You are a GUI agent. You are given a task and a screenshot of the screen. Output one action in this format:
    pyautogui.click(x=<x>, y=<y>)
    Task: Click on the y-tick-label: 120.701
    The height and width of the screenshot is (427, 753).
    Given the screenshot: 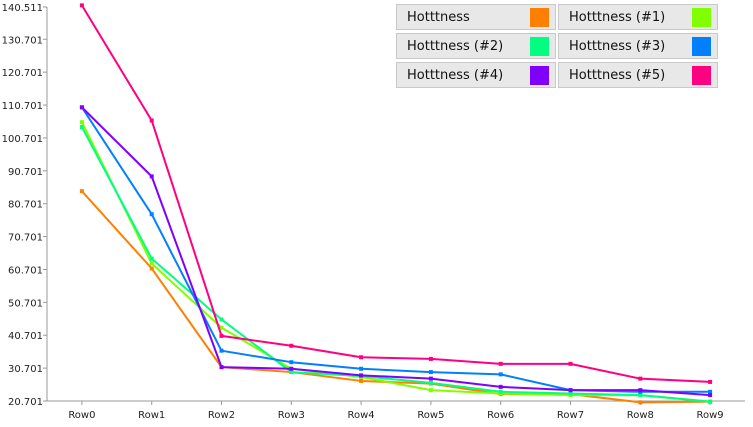 What is the action you would take?
    pyautogui.click(x=22, y=73)
    